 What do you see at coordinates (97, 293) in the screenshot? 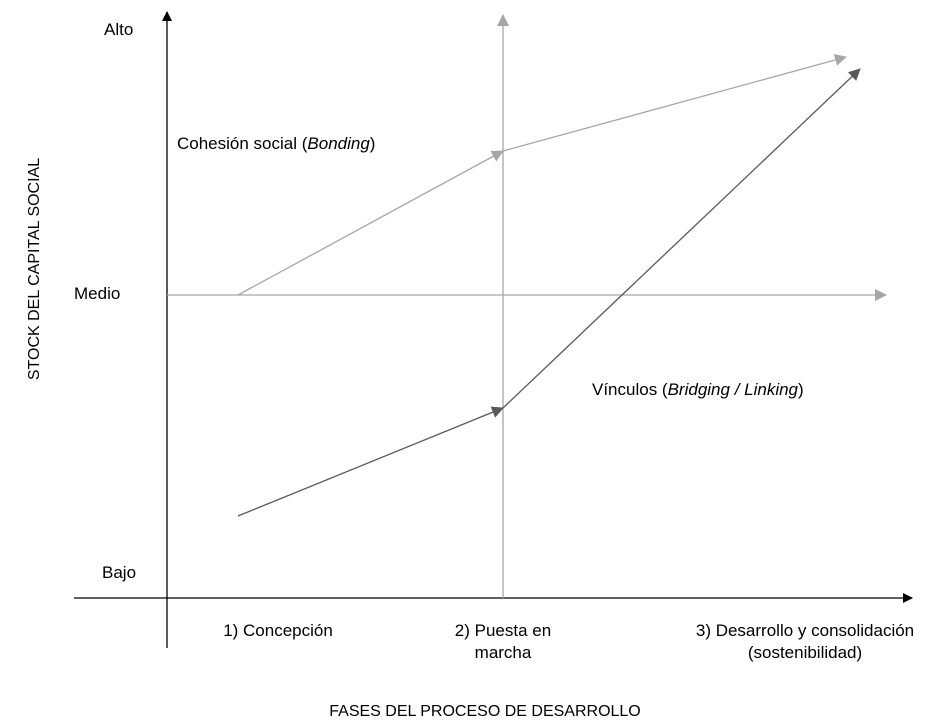
I see `level-medio-label: Medio` at bounding box center [97, 293].